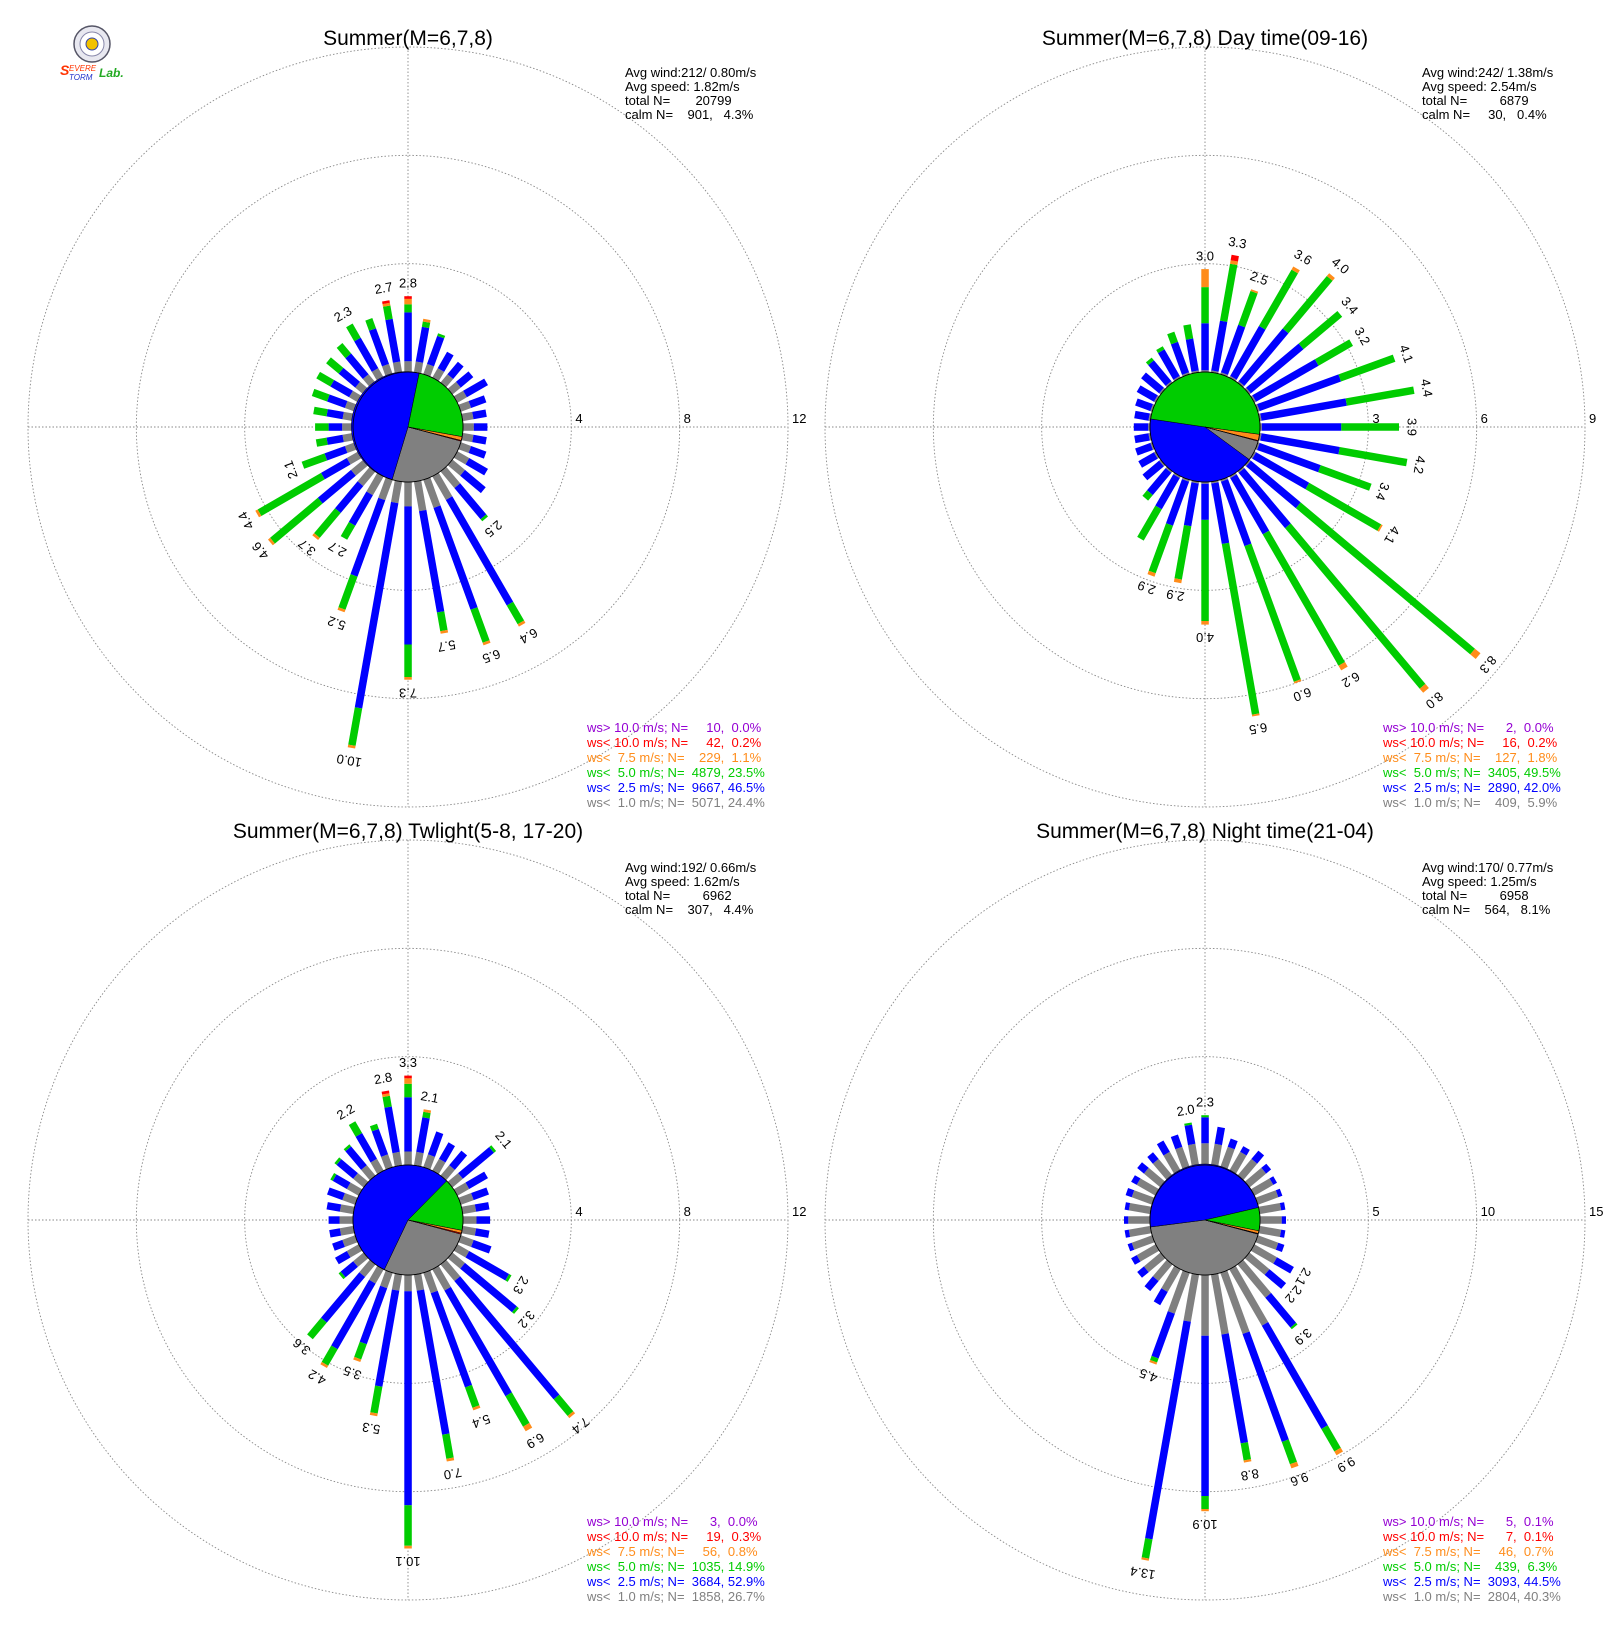 This screenshot has height=1645, width=1620. What do you see at coordinates (1479, 86) in the screenshot?
I see `stats-line: Avg speed: 2.54m/s` at bounding box center [1479, 86].